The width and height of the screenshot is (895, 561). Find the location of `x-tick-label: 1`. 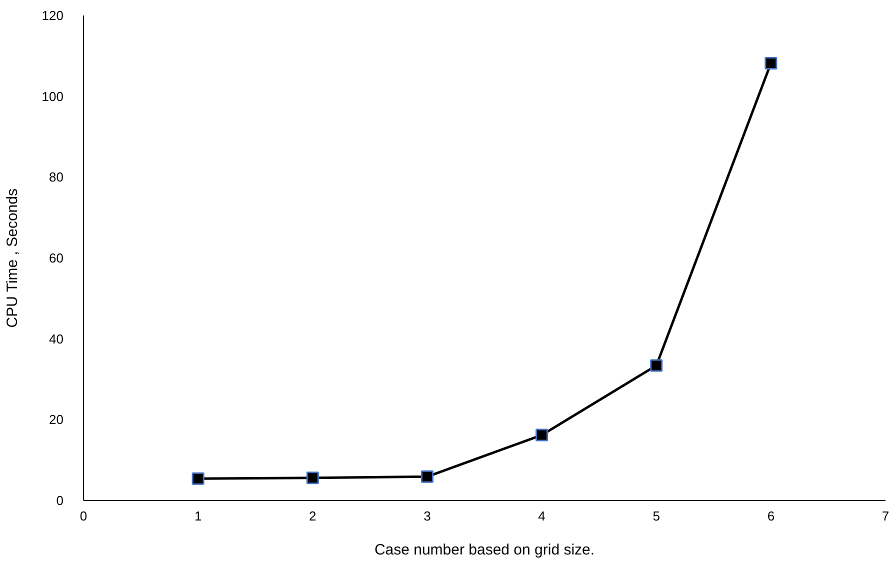

x-tick-label: 1 is located at coordinates (198, 516).